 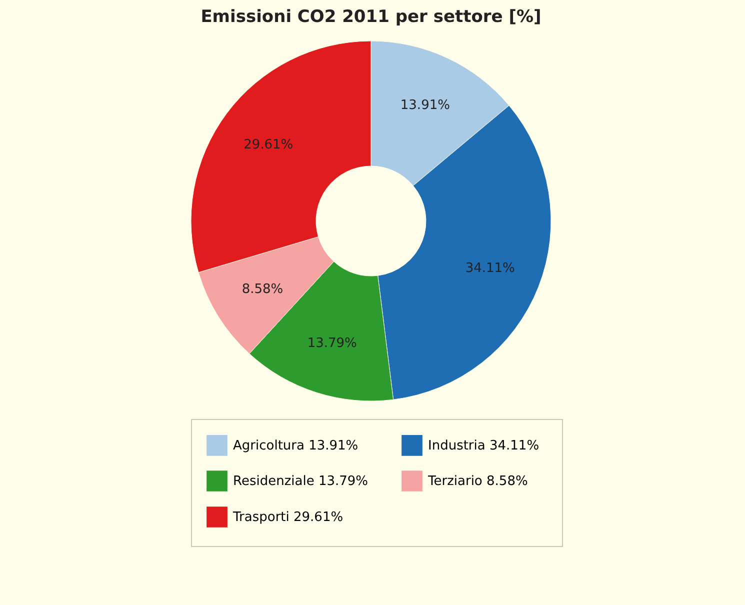 I want to click on data-label: 8.58%, so click(x=263, y=289).